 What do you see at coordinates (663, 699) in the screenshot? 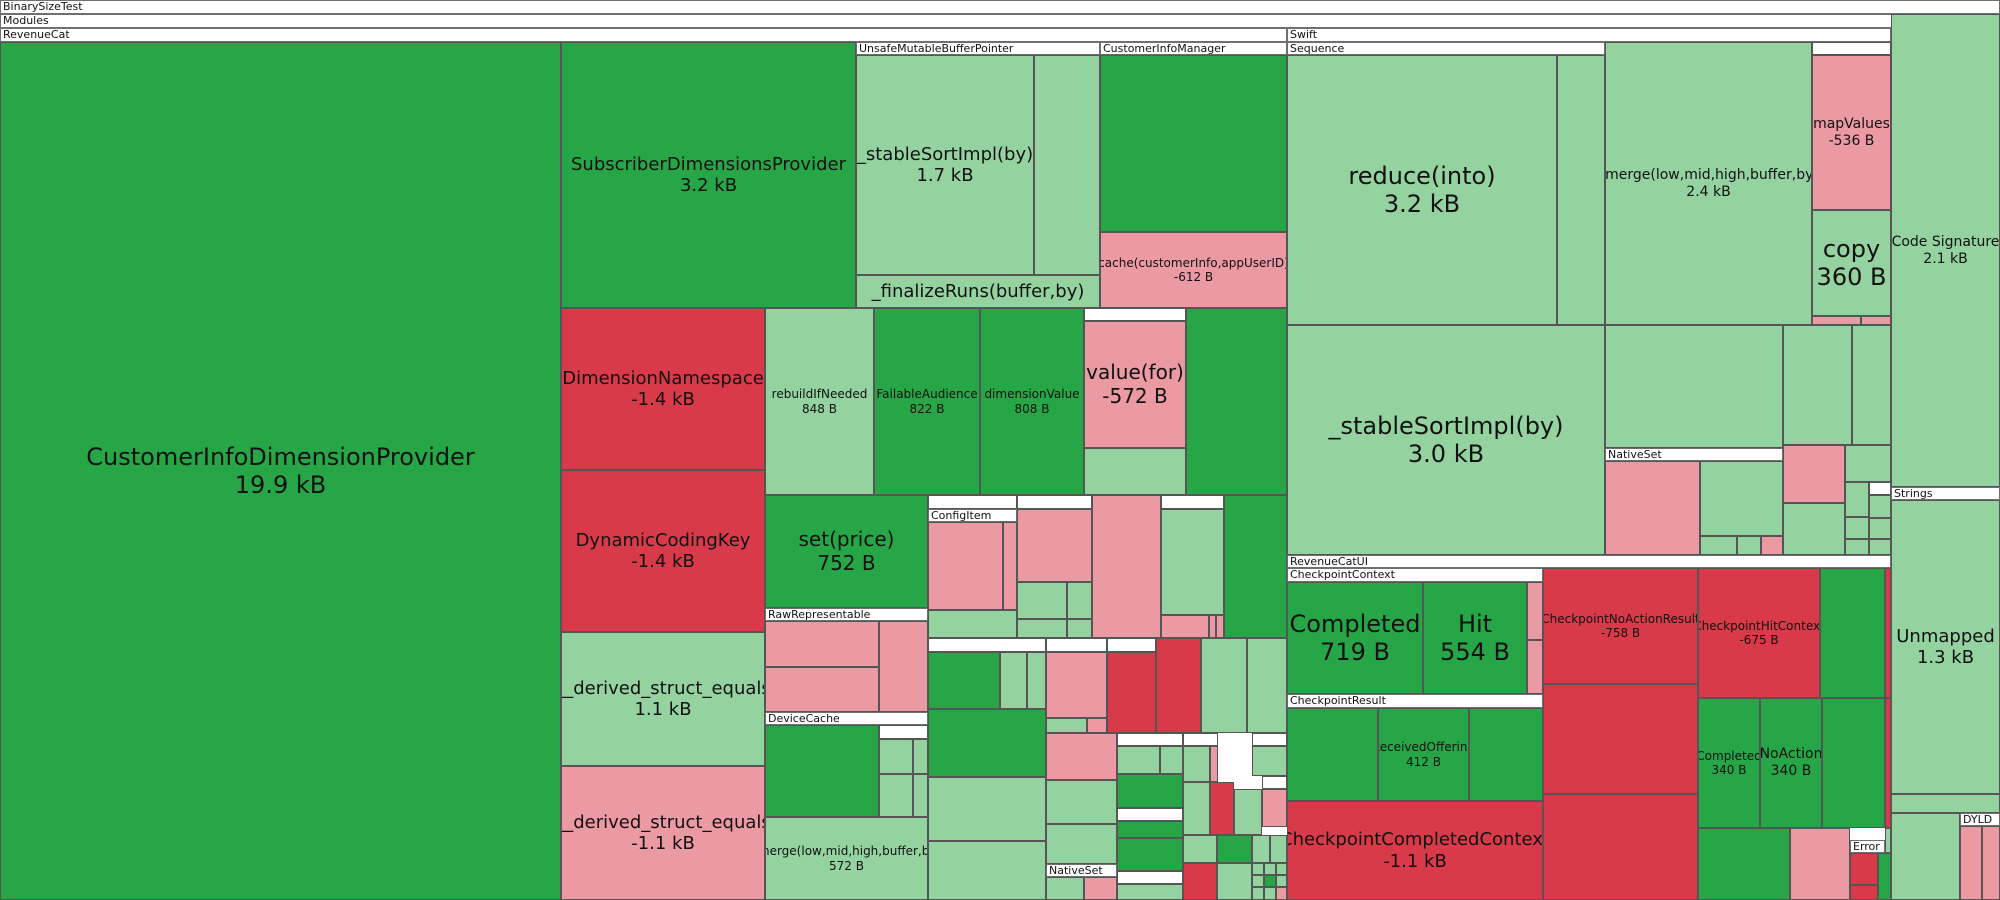
I see `treemap-cell-derived-struct-equals-pos: __derived_struct_equals 1.1 kB` at bounding box center [663, 699].